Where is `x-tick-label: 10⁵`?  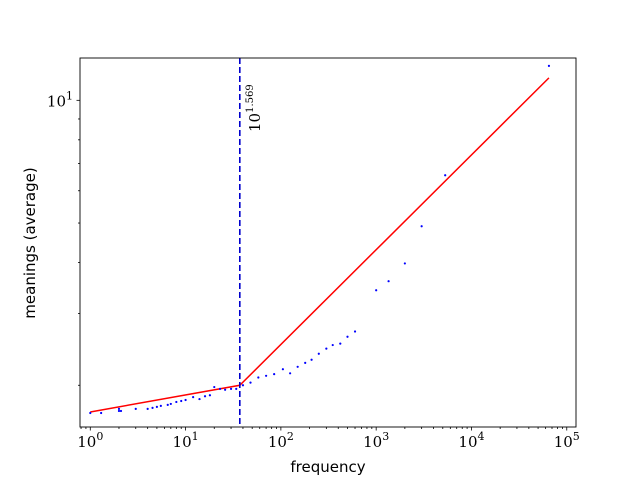
x-tick-label: 10⁵ is located at coordinates (567, 440).